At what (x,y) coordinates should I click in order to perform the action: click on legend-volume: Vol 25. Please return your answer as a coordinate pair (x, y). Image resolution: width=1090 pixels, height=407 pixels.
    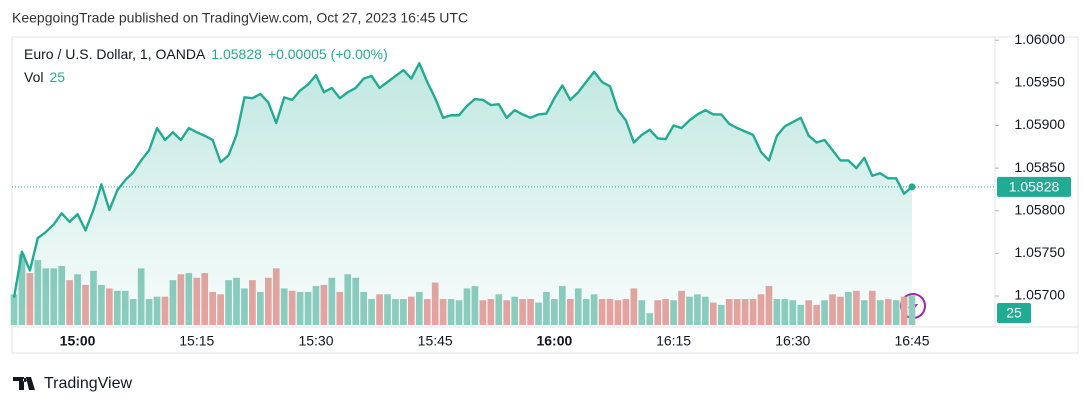
    Looking at the image, I should click on (44, 77).